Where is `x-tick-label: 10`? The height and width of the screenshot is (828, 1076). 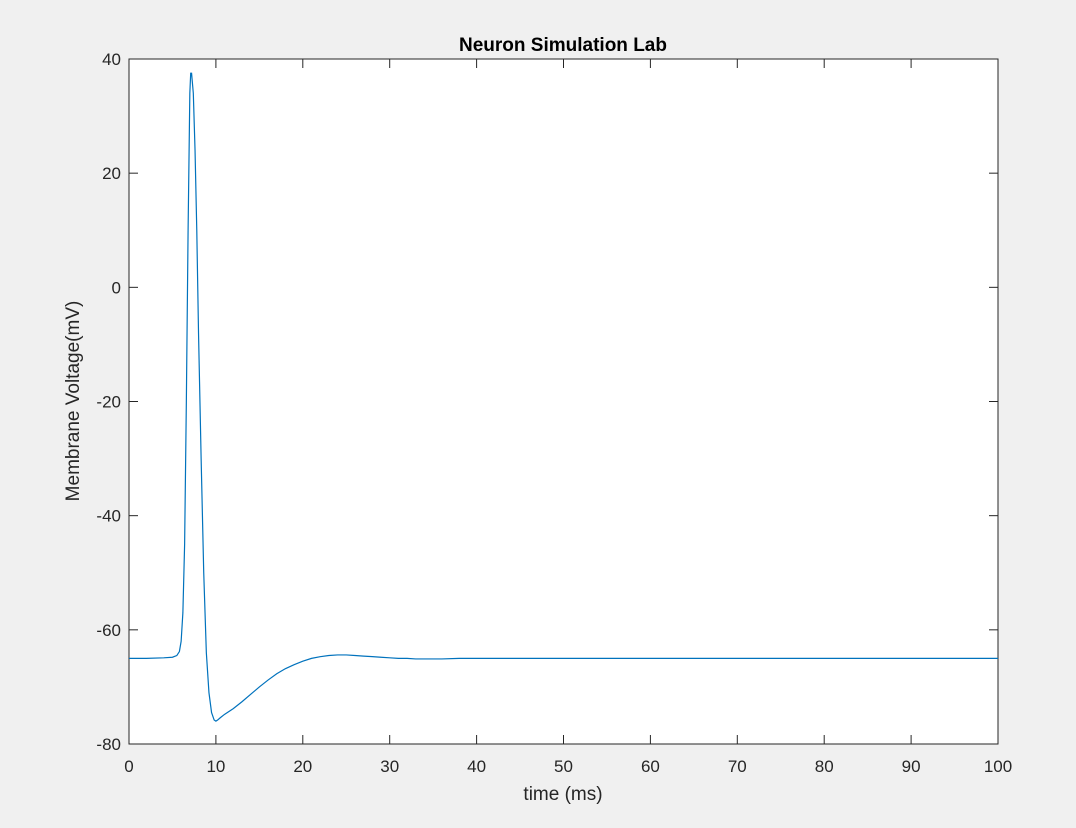
x-tick-label: 10 is located at coordinates (215, 766).